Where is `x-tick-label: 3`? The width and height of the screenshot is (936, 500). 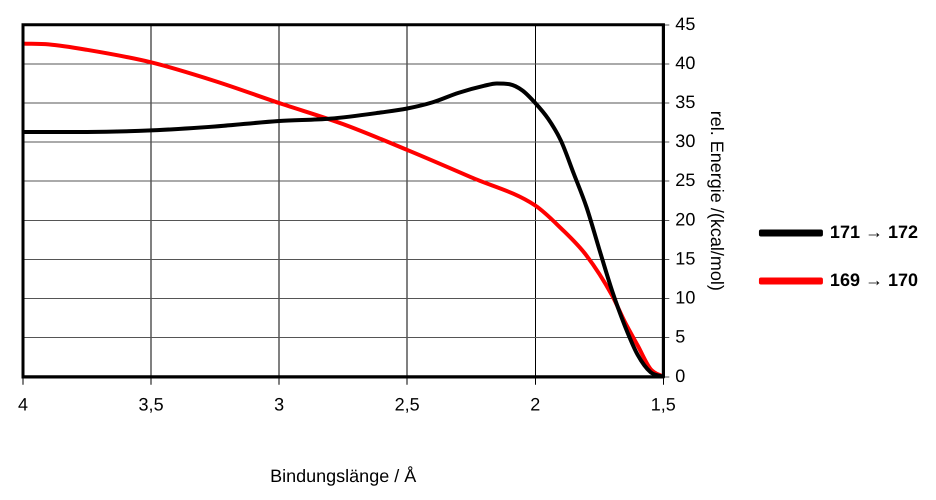 x-tick-label: 3 is located at coordinates (279, 404).